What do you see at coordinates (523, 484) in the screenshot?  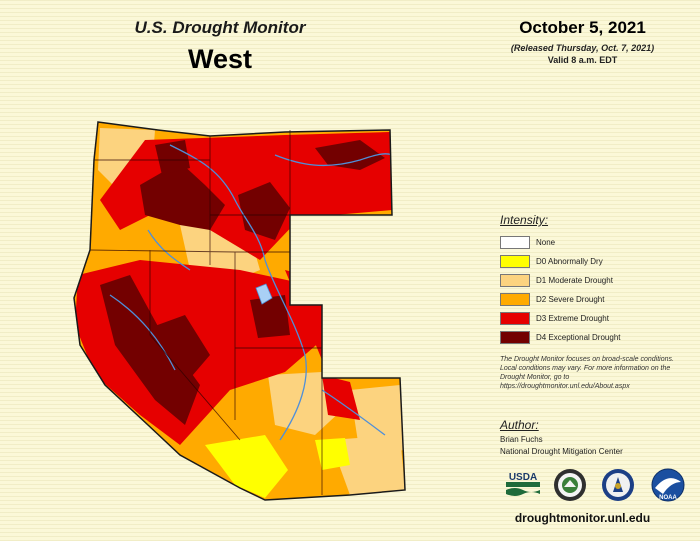 I see `usda-logo: USDA` at bounding box center [523, 484].